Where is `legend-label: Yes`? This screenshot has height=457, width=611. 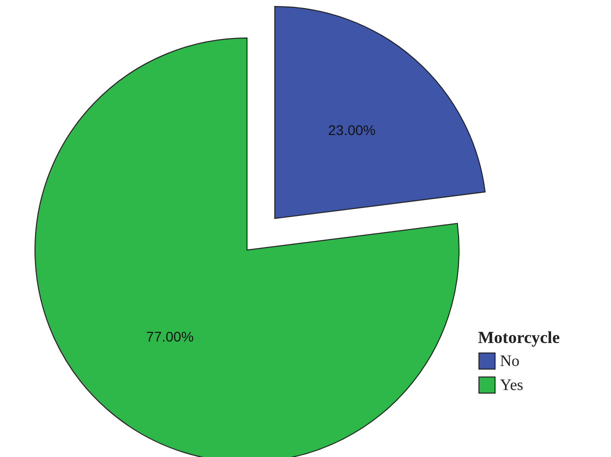 legend-label: Yes is located at coordinates (512, 385).